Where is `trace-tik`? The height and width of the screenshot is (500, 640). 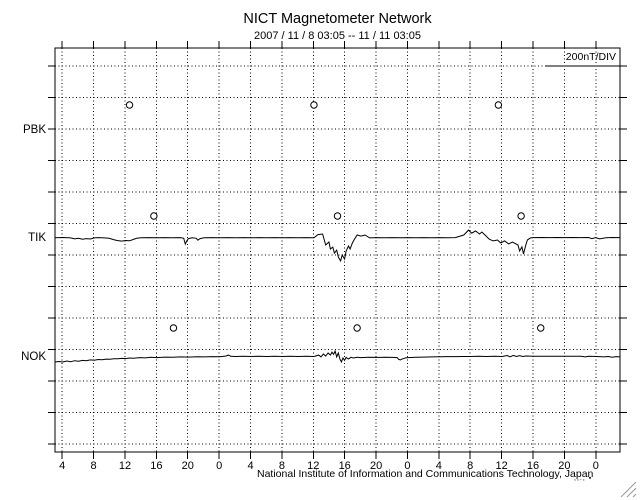
trace-tik is located at coordinates (337, 246).